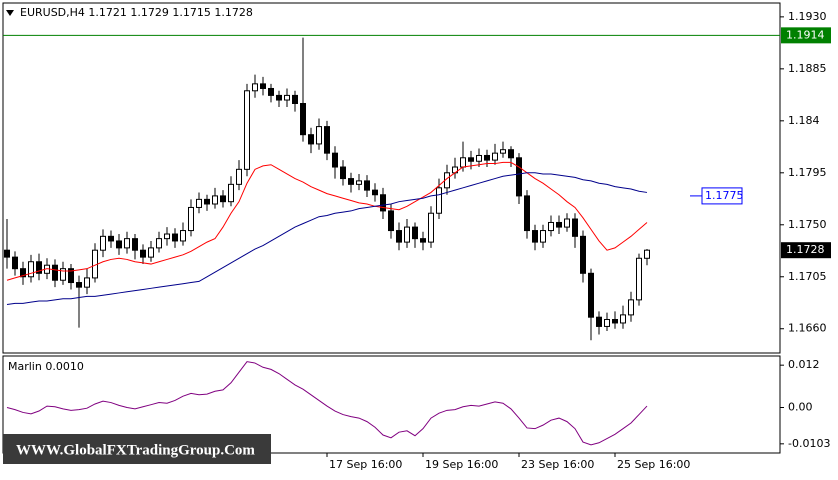 Image resolution: width=838 pixels, height=480 pixels. Describe the element at coordinates (365, 464) in the screenshot. I see `x-tick-label: 17 Sep 16:00` at that location.